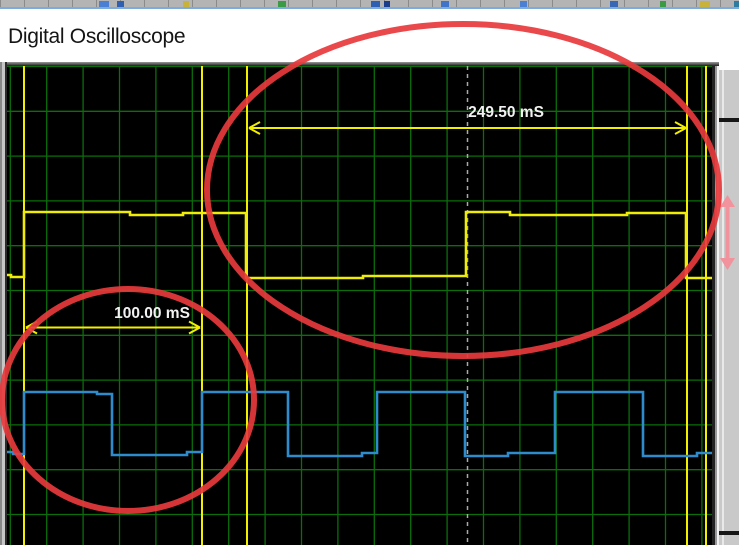 The height and width of the screenshot is (545, 739). Describe the element at coordinates (729, 120) in the screenshot. I see `panel-divider-top` at that location.